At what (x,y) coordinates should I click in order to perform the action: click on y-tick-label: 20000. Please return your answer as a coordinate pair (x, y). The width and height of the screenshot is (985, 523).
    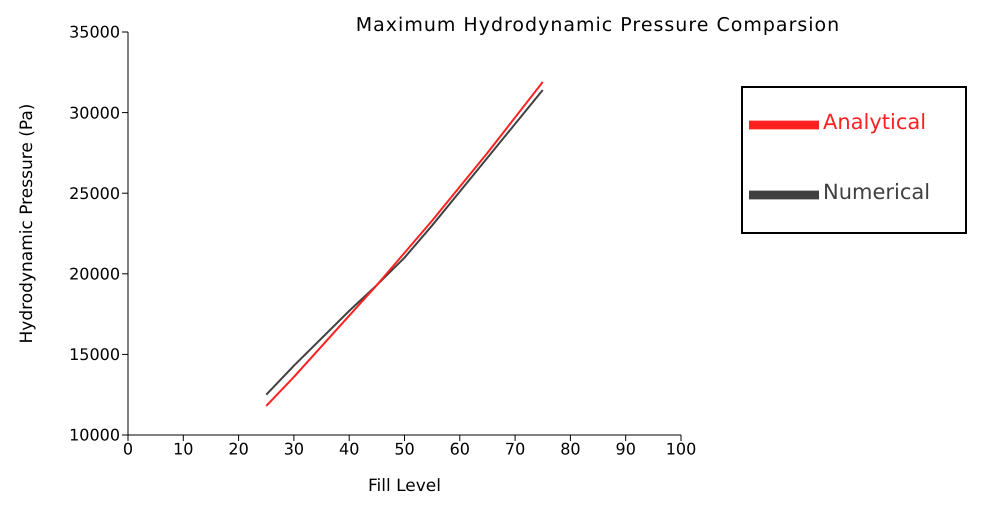
    Looking at the image, I should click on (94, 274).